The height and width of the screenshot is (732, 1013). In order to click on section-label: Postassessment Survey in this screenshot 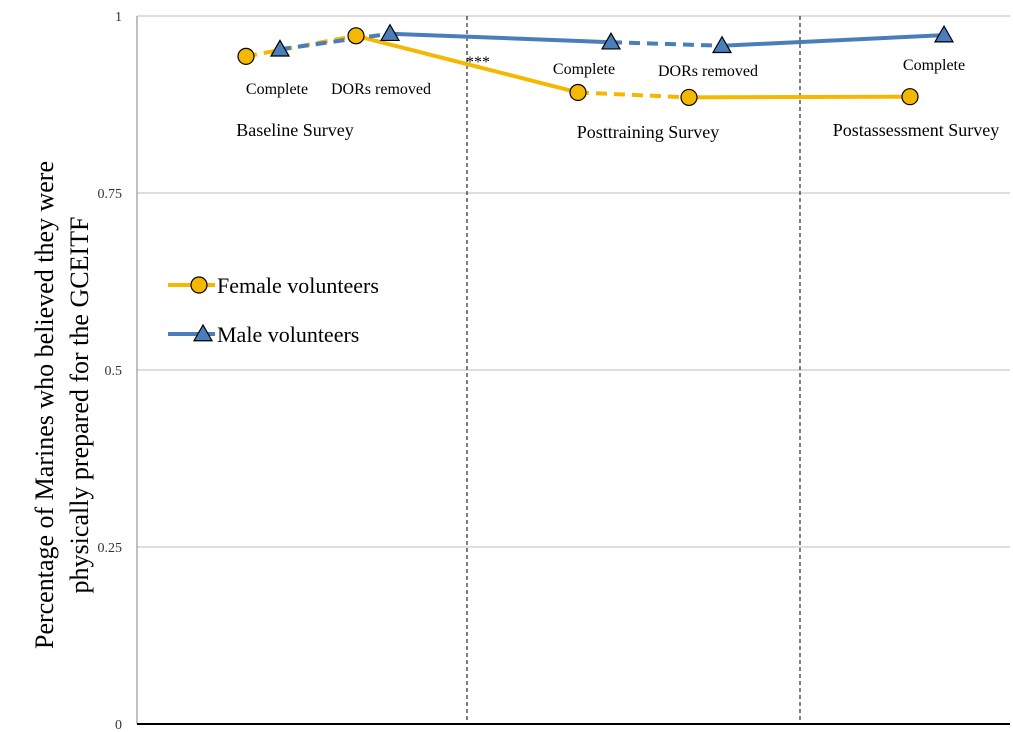, I will do `click(916, 130)`.